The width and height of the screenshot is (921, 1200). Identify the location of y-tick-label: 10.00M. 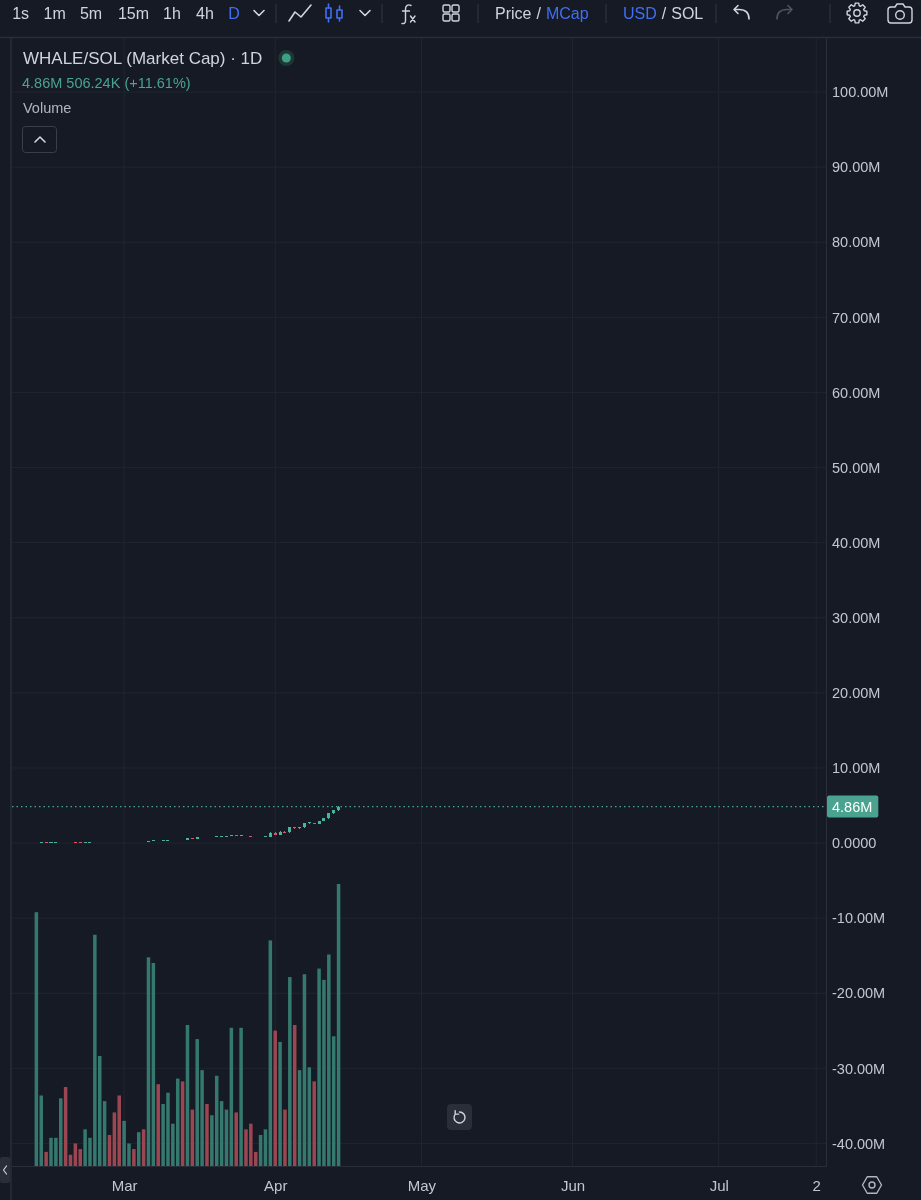
(856, 768).